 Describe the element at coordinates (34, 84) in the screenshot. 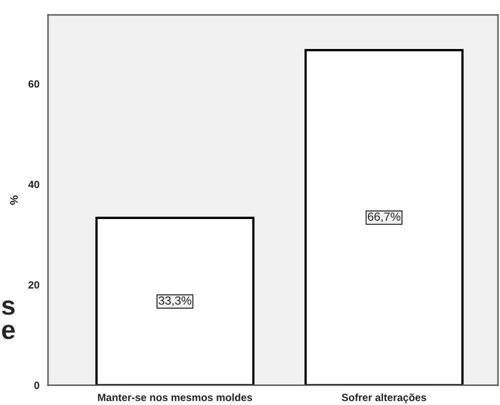

I see `y-tick-label: 60` at that location.